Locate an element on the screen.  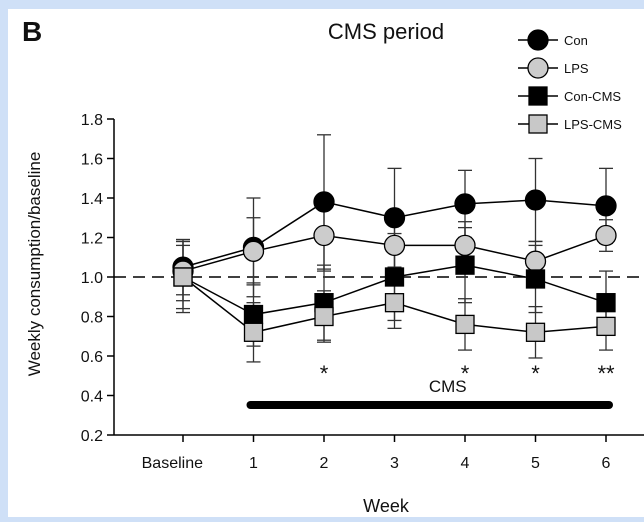
x-tick-label: 2 is located at coordinates (324, 463).